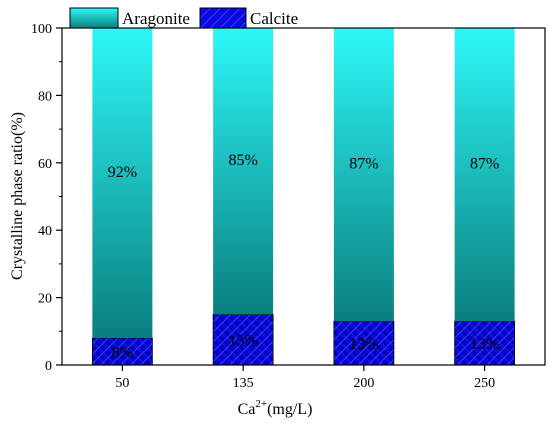  What do you see at coordinates (305, 378) in the screenshot?
I see `x-axis: 50 135 200 250` at bounding box center [305, 378].